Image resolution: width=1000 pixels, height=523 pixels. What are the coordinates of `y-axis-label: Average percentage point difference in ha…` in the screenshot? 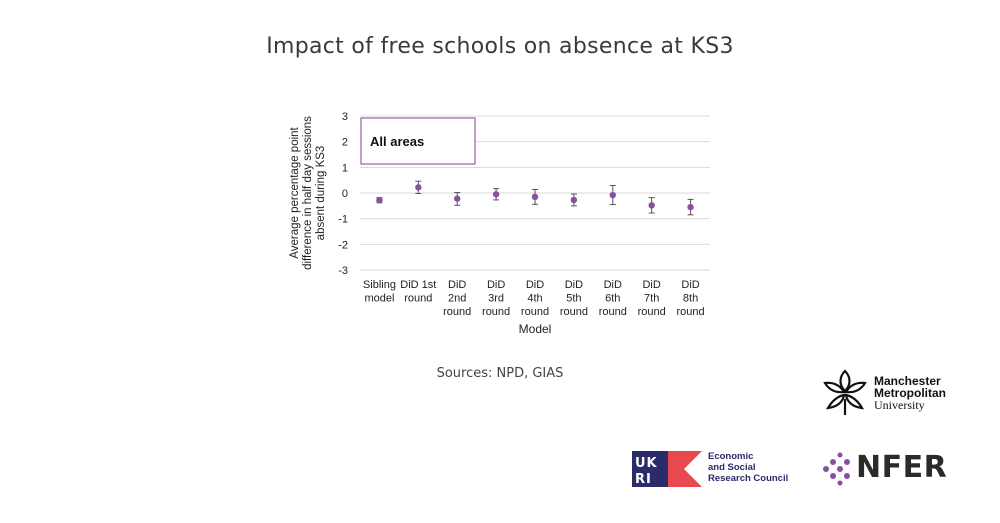 It's located at (308, 193).